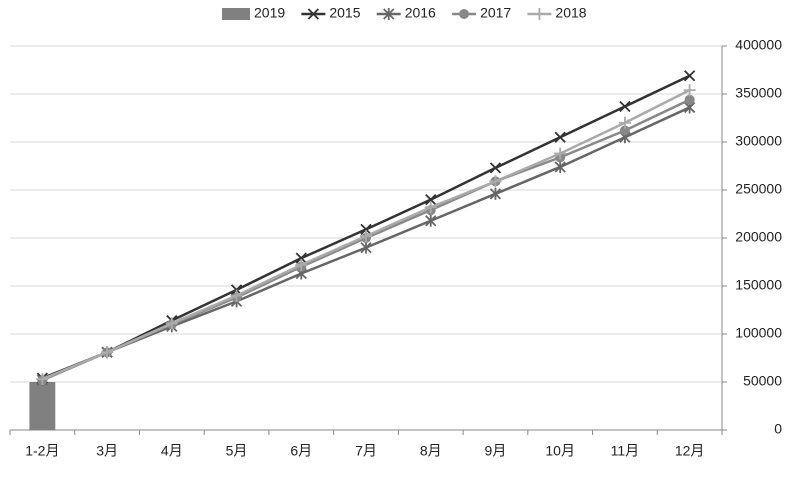 The height and width of the screenshot is (477, 795). Describe the element at coordinates (758, 333) in the screenshot. I see `y-tick-label: 100000` at that location.